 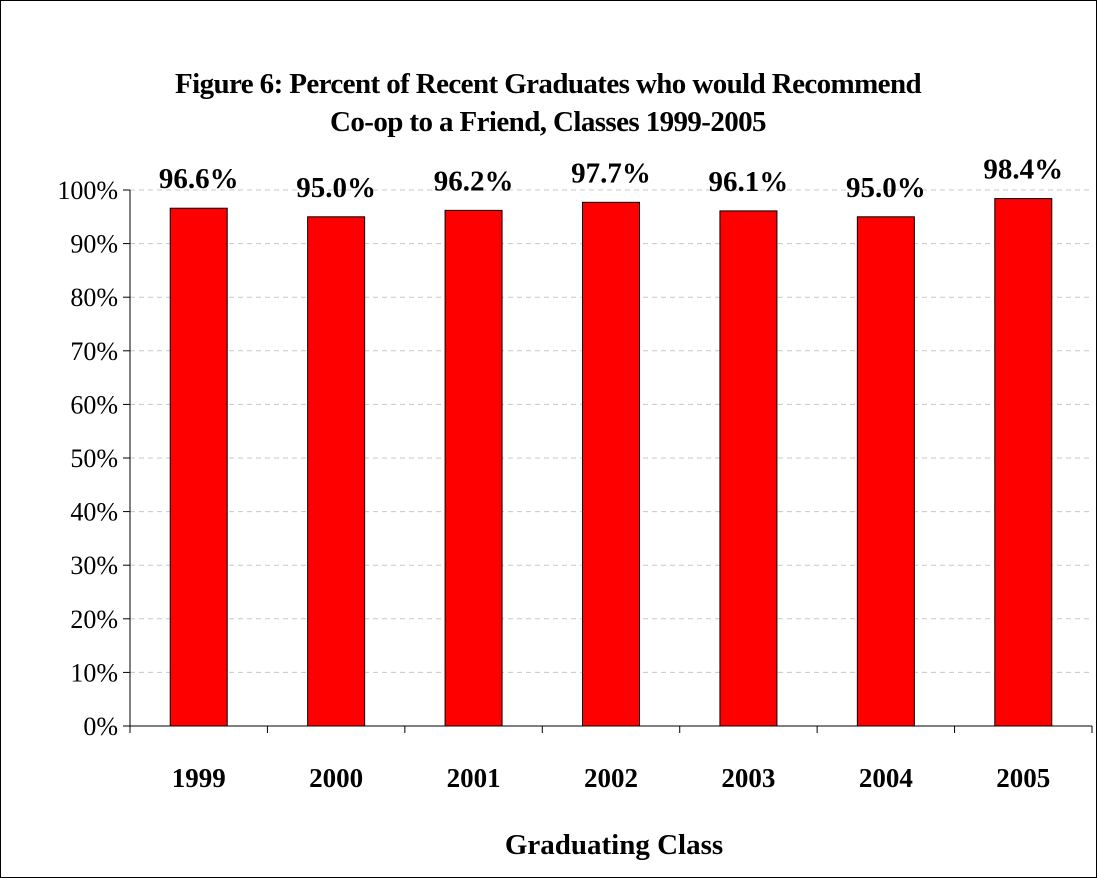 What do you see at coordinates (100, 726) in the screenshot?
I see `y-tick-label-0: 0%` at bounding box center [100, 726].